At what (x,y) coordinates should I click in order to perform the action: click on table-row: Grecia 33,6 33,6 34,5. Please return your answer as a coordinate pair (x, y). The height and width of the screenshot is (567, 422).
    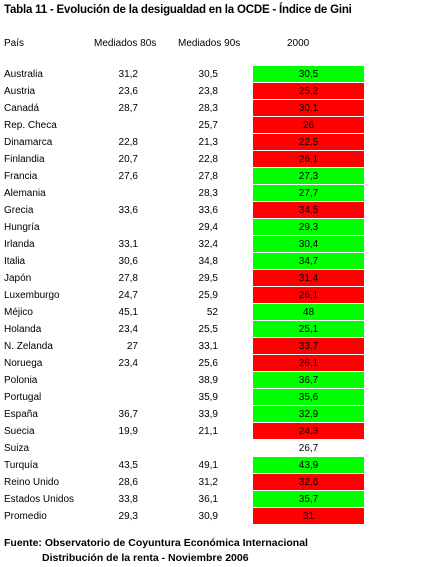
    Looking at the image, I should click on (211, 210).